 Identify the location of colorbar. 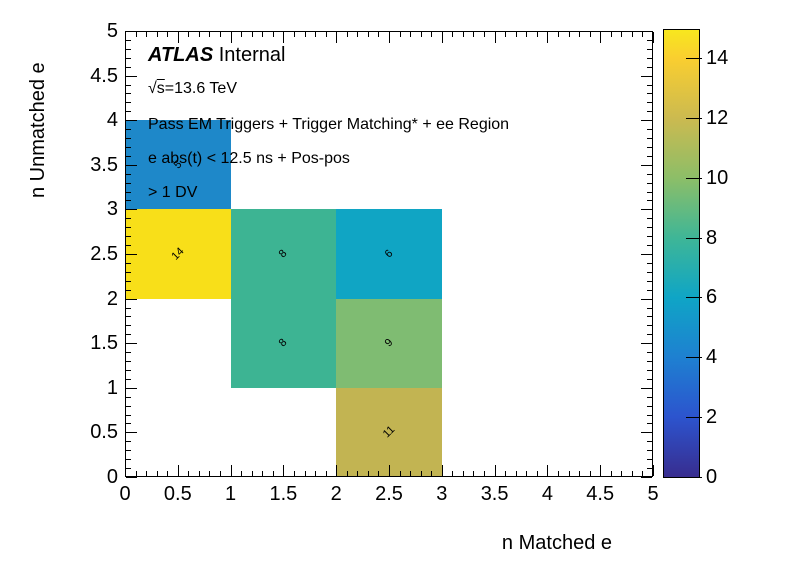
(681, 253).